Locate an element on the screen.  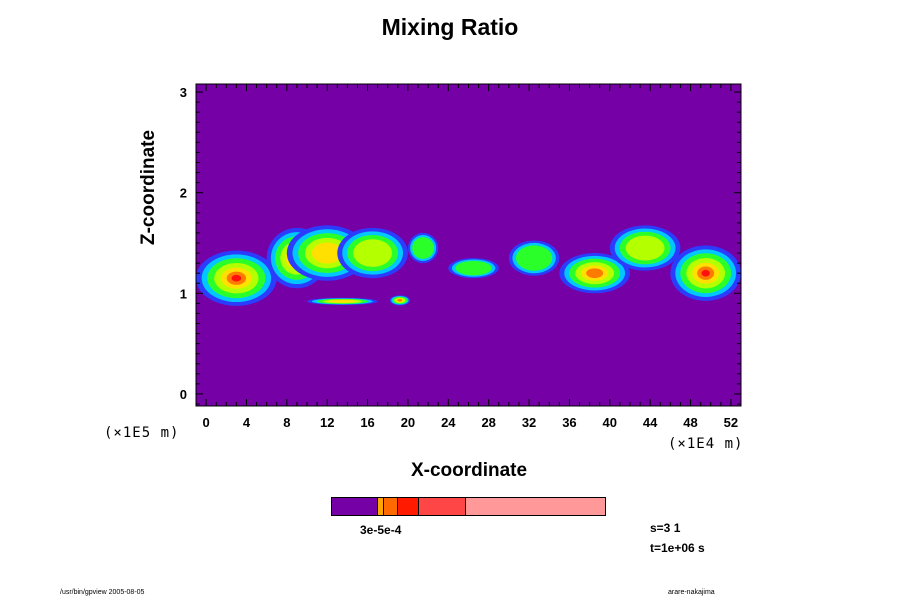
y-tick-label: 1 is located at coordinates (183, 293).